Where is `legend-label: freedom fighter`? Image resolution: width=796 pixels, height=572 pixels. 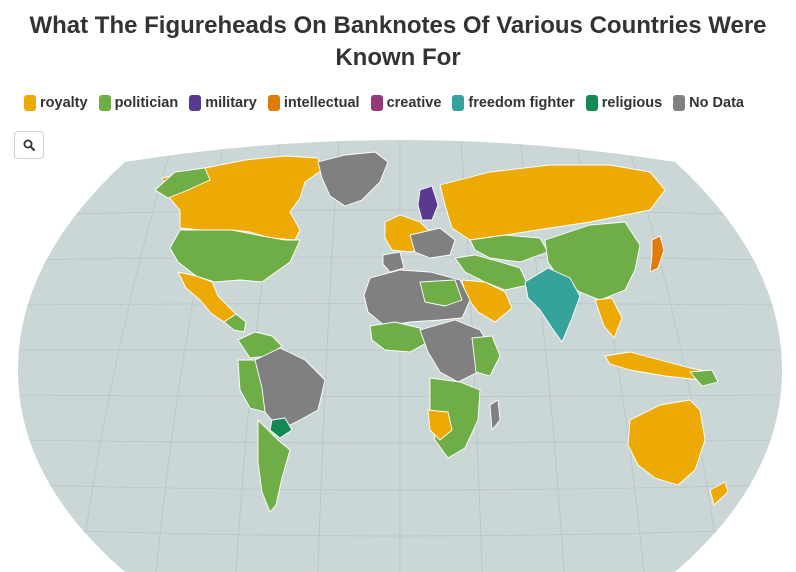 legend-label: freedom fighter is located at coordinates (521, 103).